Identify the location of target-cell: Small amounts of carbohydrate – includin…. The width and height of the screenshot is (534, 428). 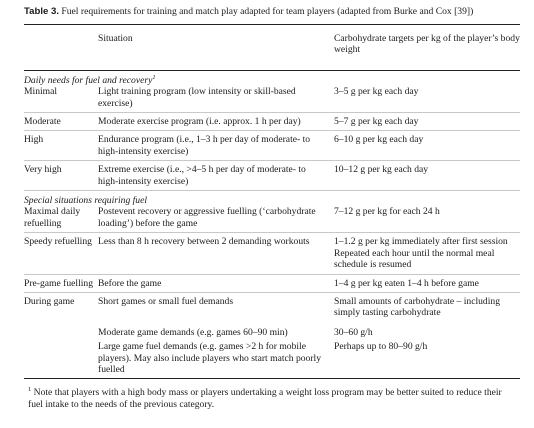
(427, 306).